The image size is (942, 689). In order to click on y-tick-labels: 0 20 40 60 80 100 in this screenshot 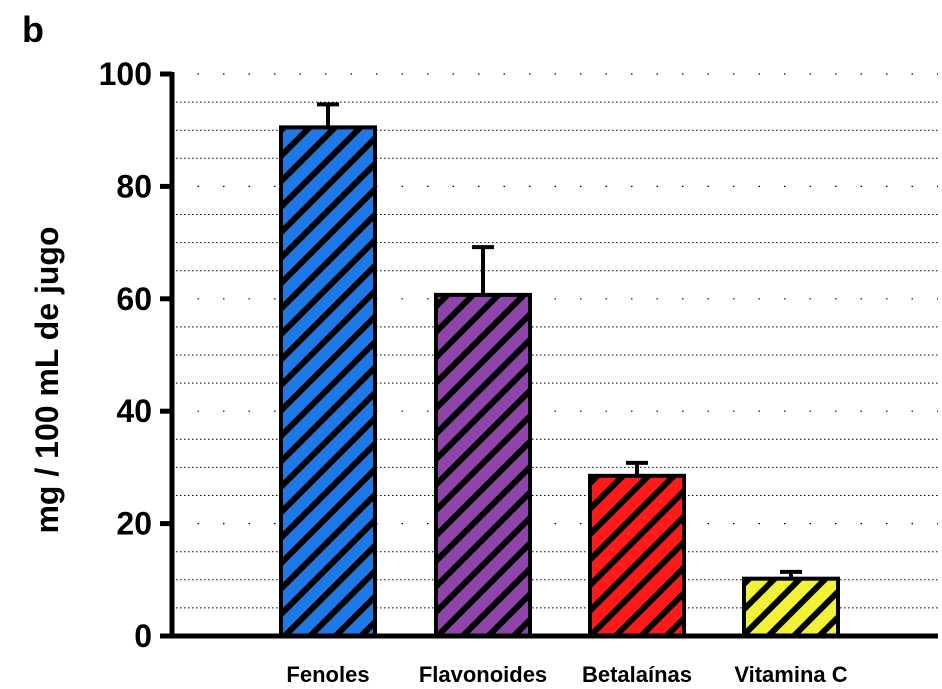, I will do `click(125, 355)`.